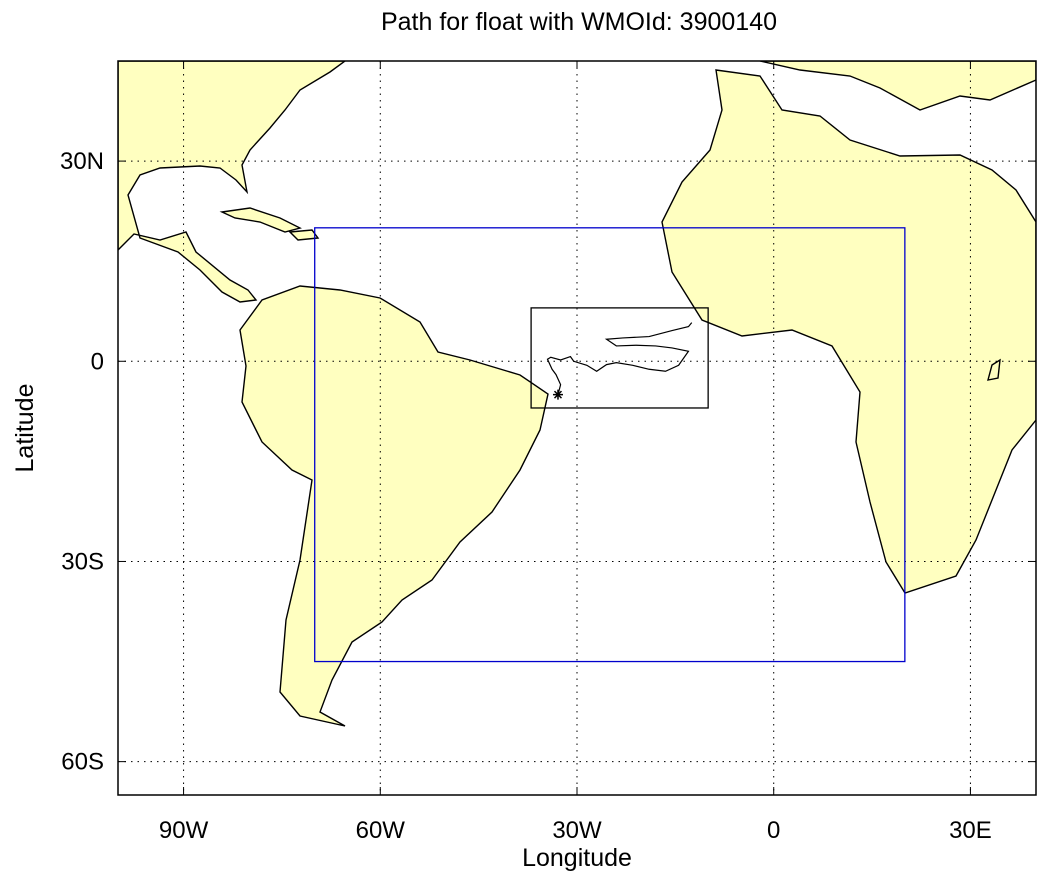 The height and width of the screenshot is (886, 1054). I want to click on north-america, so click(232, 182).